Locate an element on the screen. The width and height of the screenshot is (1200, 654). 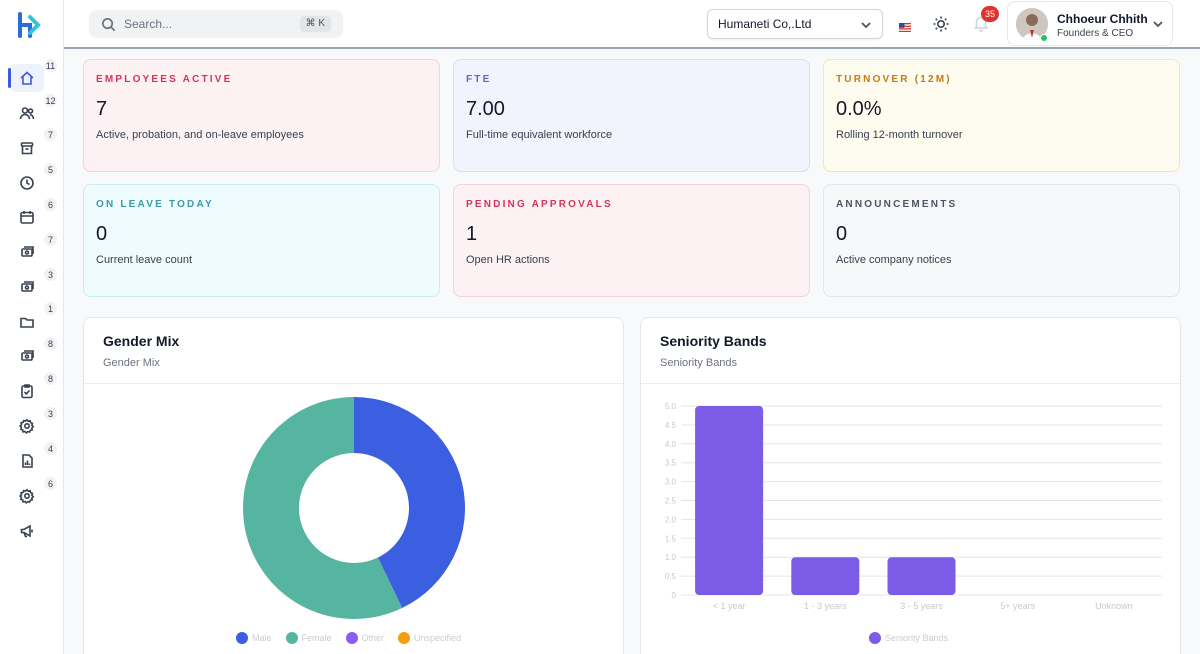
sidebar-item-gear is located at coordinates (27, 426).